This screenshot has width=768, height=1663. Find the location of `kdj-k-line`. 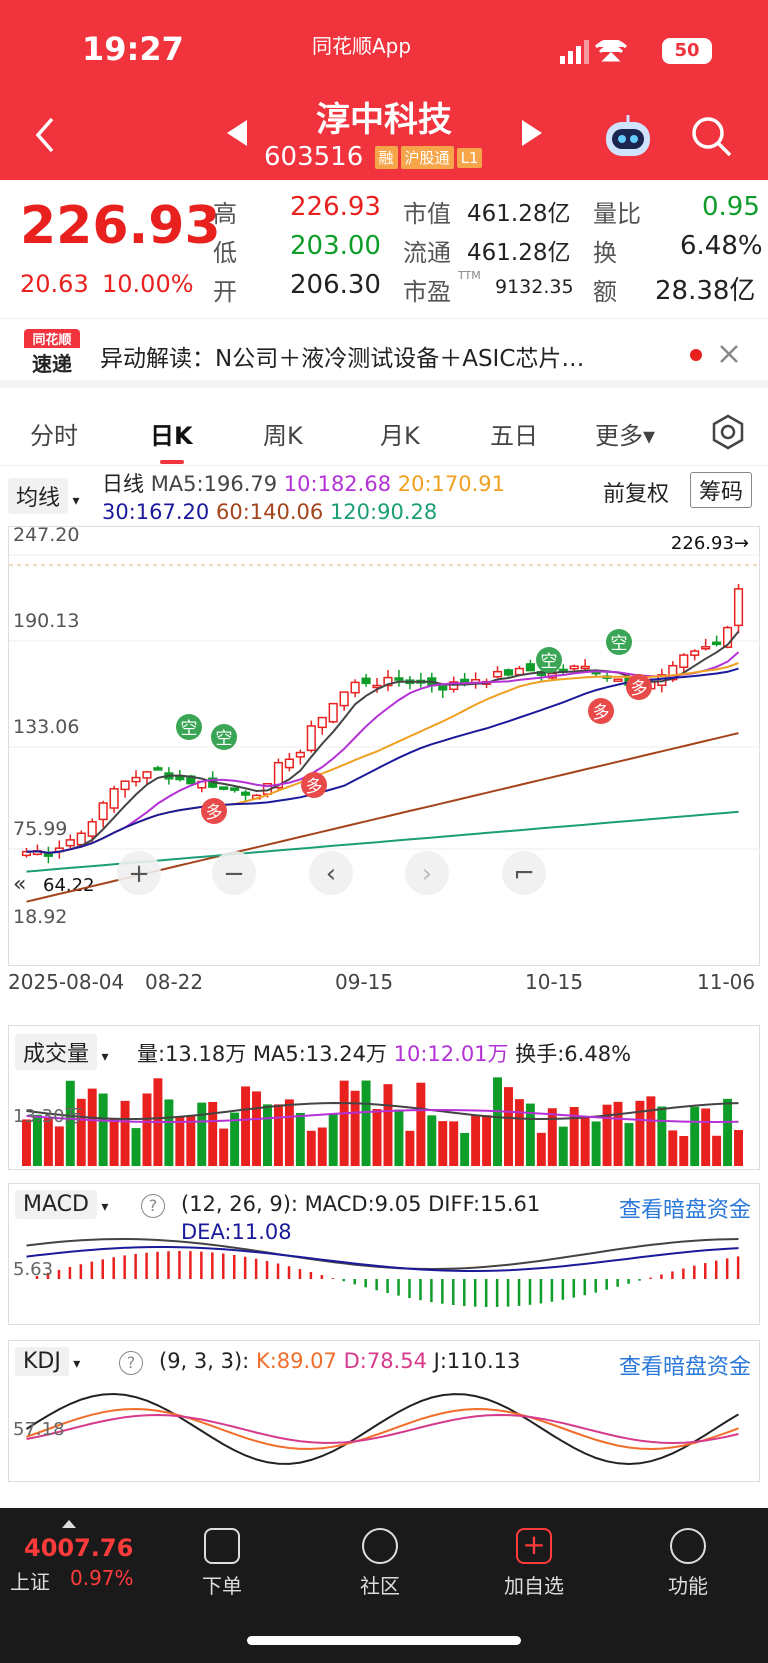

kdj-k-line is located at coordinates (382, 1429).